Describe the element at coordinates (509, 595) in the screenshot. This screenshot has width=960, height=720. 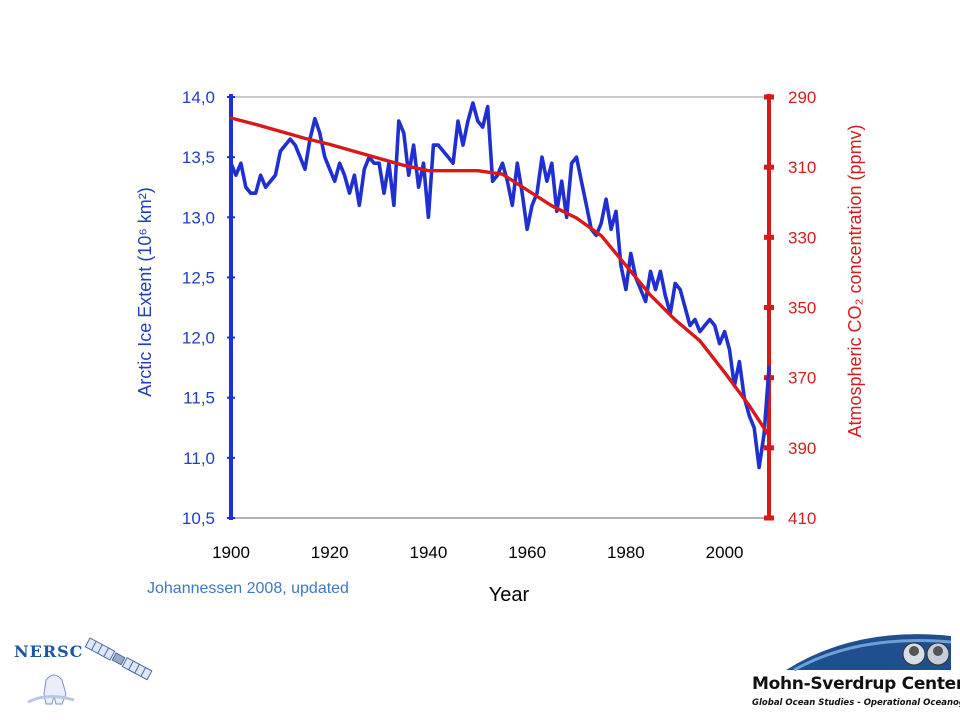
I see `x-axis-title: Year` at that location.